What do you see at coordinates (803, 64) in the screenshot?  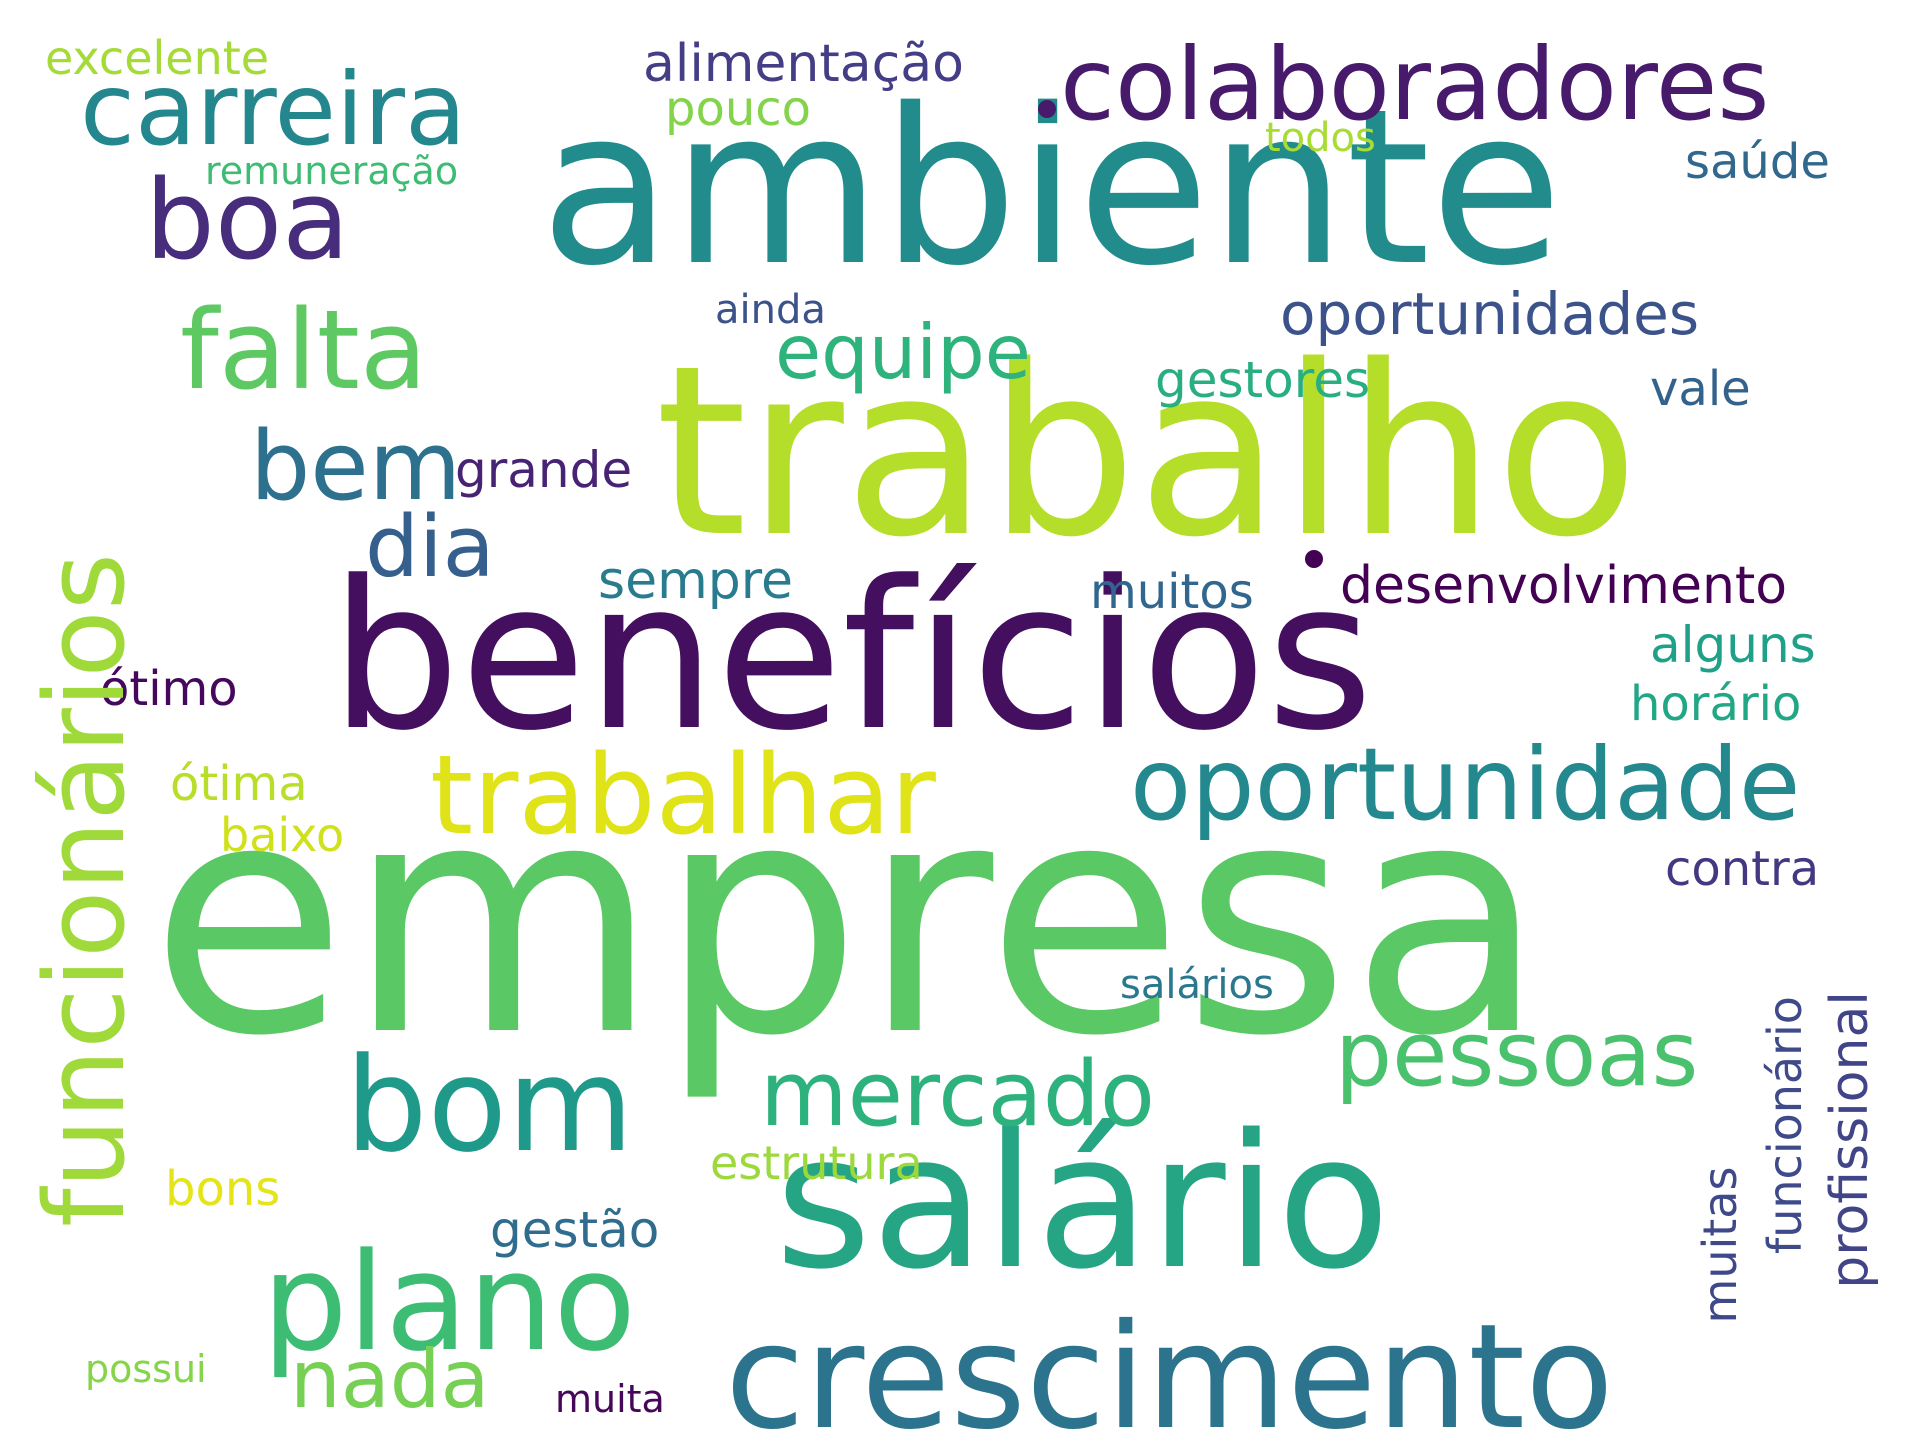 I see `word-alimentacao: alimentação` at bounding box center [803, 64].